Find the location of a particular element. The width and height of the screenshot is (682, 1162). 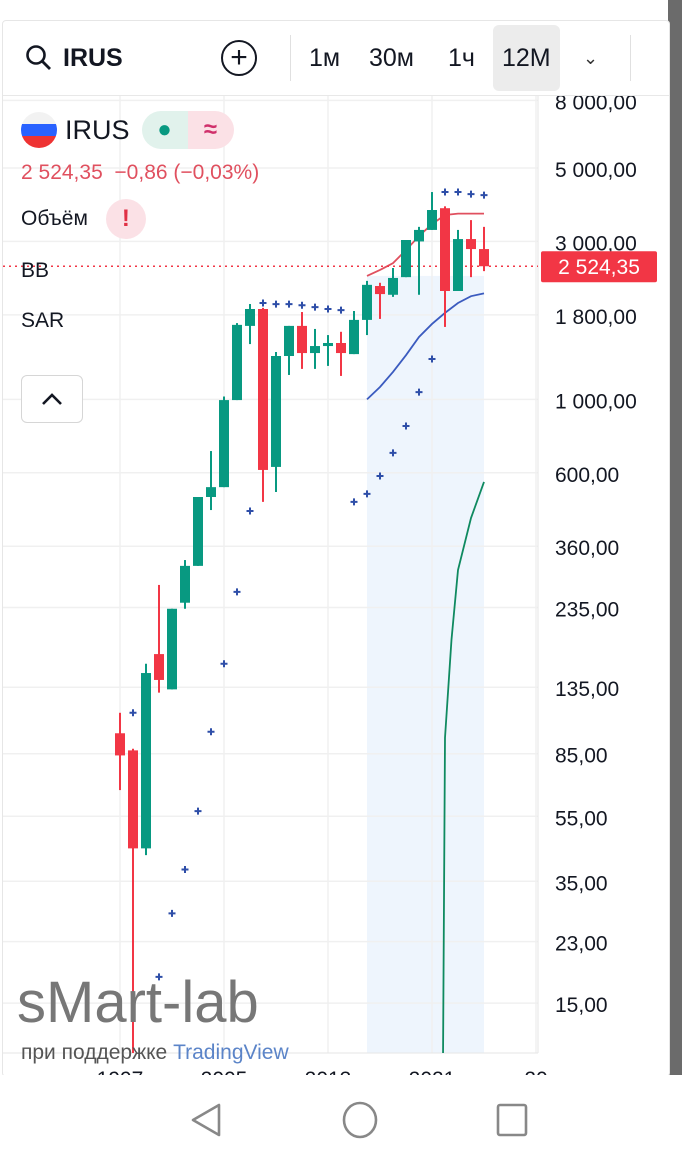

recents-button is located at coordinates (512, 1120).